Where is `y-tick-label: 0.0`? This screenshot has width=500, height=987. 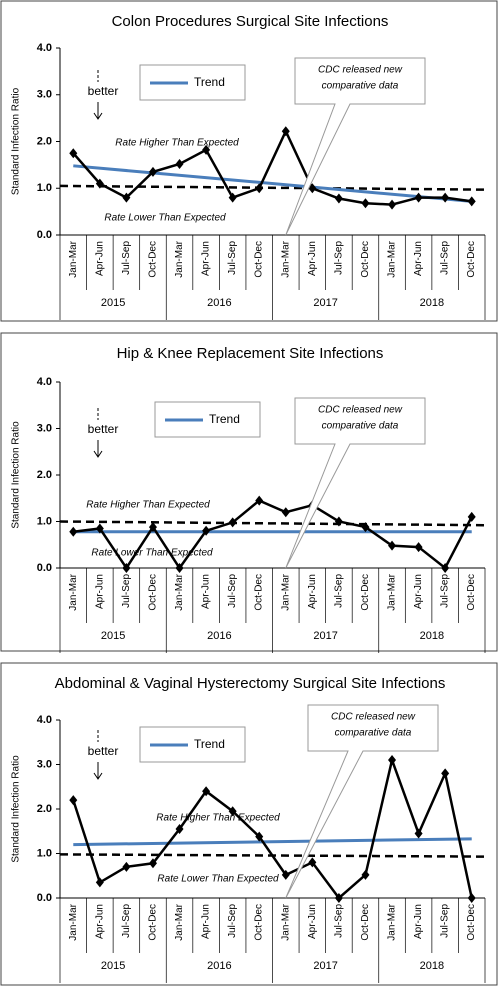
y-tick-label: 0.0 is located at coordinates (44, 568).